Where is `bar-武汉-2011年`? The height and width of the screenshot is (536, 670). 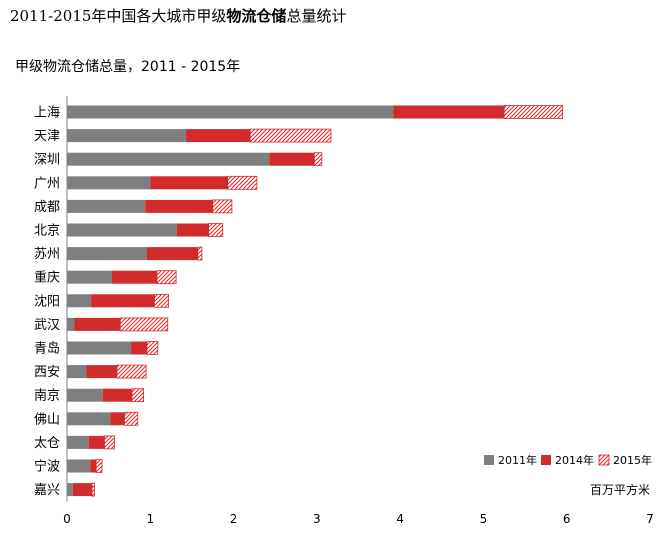
bar-武汉-2011年 is located at coordinates (71, 324).